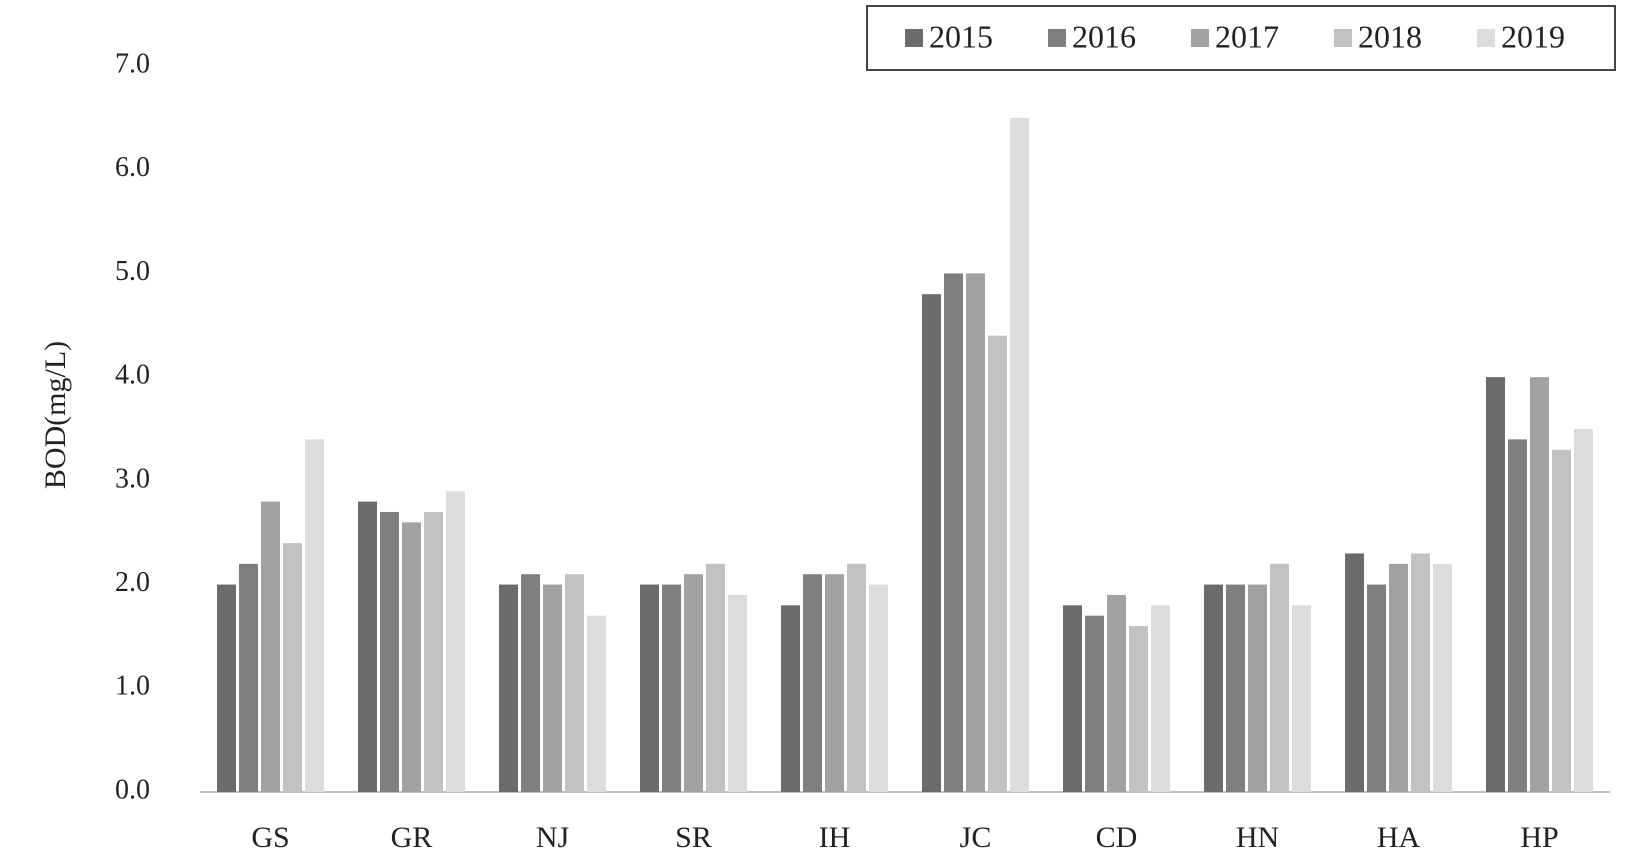 The image size is (1628, 850). I want to click on legend-label: 2019, so click(1533, 36).